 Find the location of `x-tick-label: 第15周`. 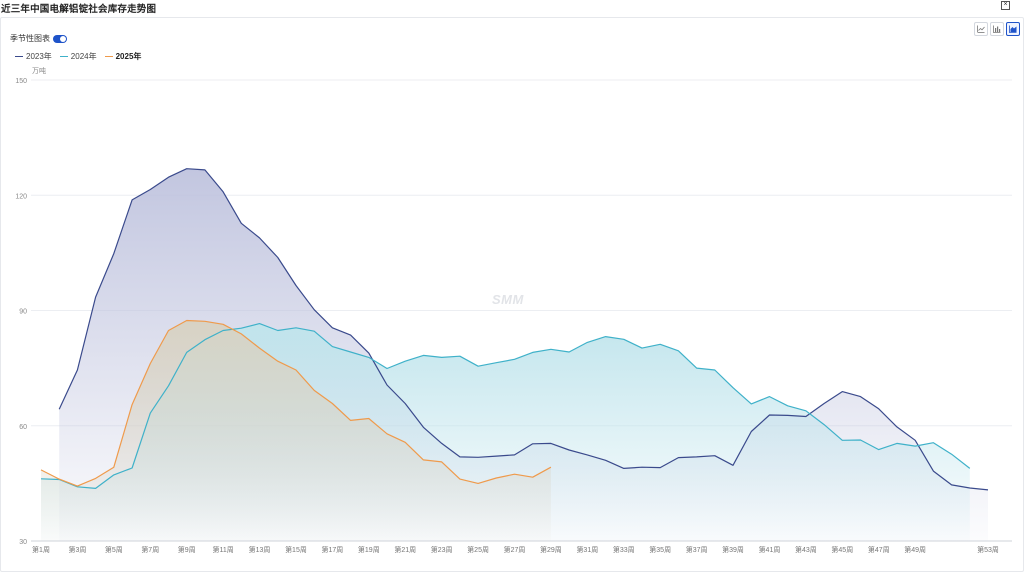

x-tick-label: 第15周 is located at coordinates (296, 549).